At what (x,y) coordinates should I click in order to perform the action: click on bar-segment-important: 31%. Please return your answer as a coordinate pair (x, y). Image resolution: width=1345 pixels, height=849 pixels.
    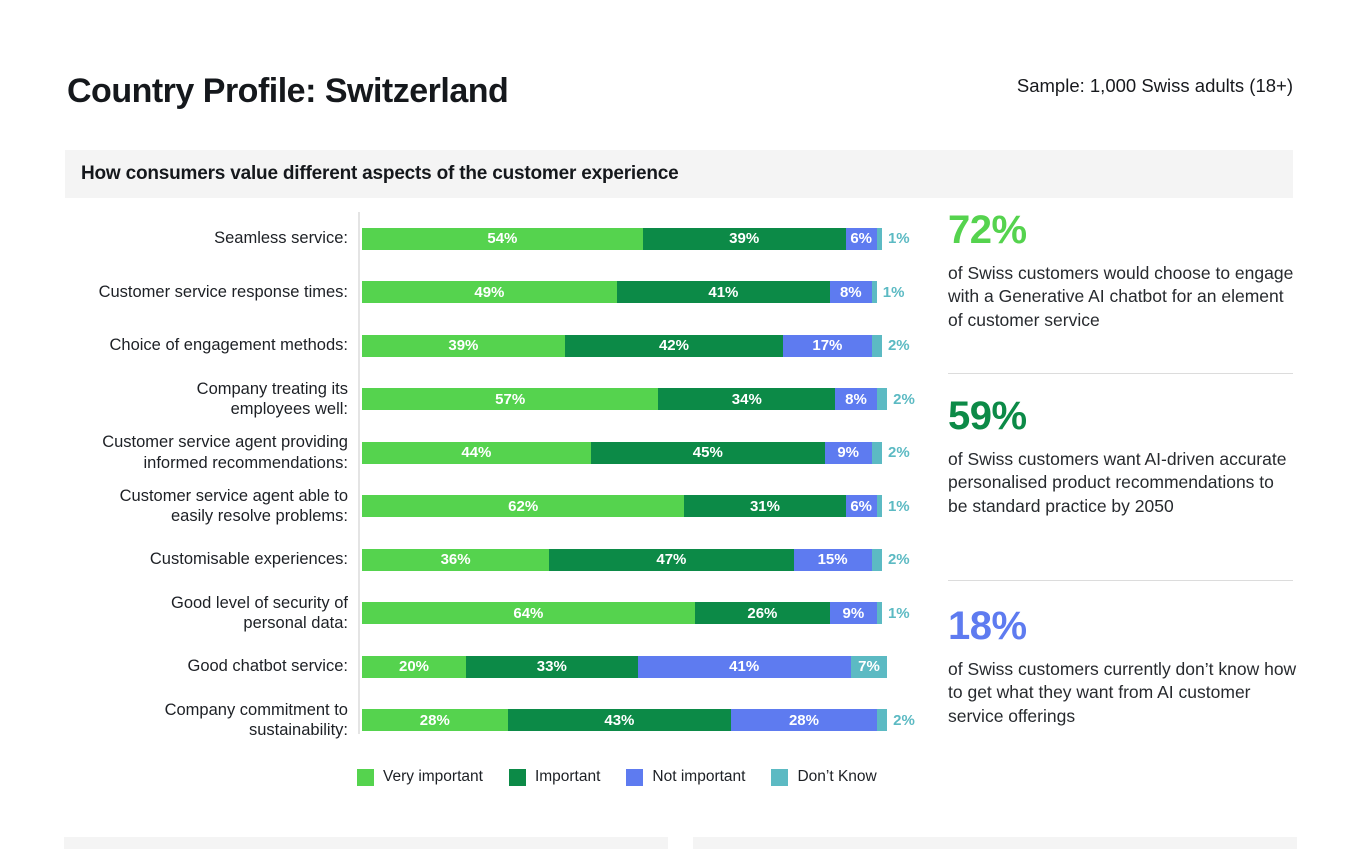
    Looking at the image, I should click on (765, 506).